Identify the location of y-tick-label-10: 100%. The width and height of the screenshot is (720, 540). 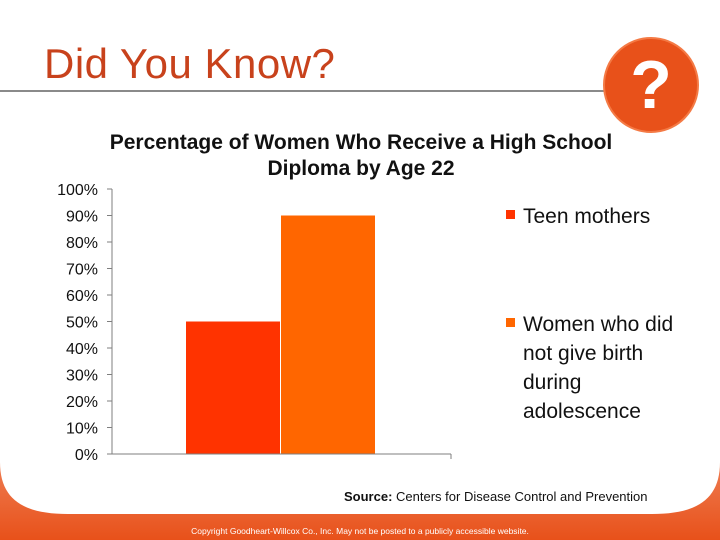
(77, 190).